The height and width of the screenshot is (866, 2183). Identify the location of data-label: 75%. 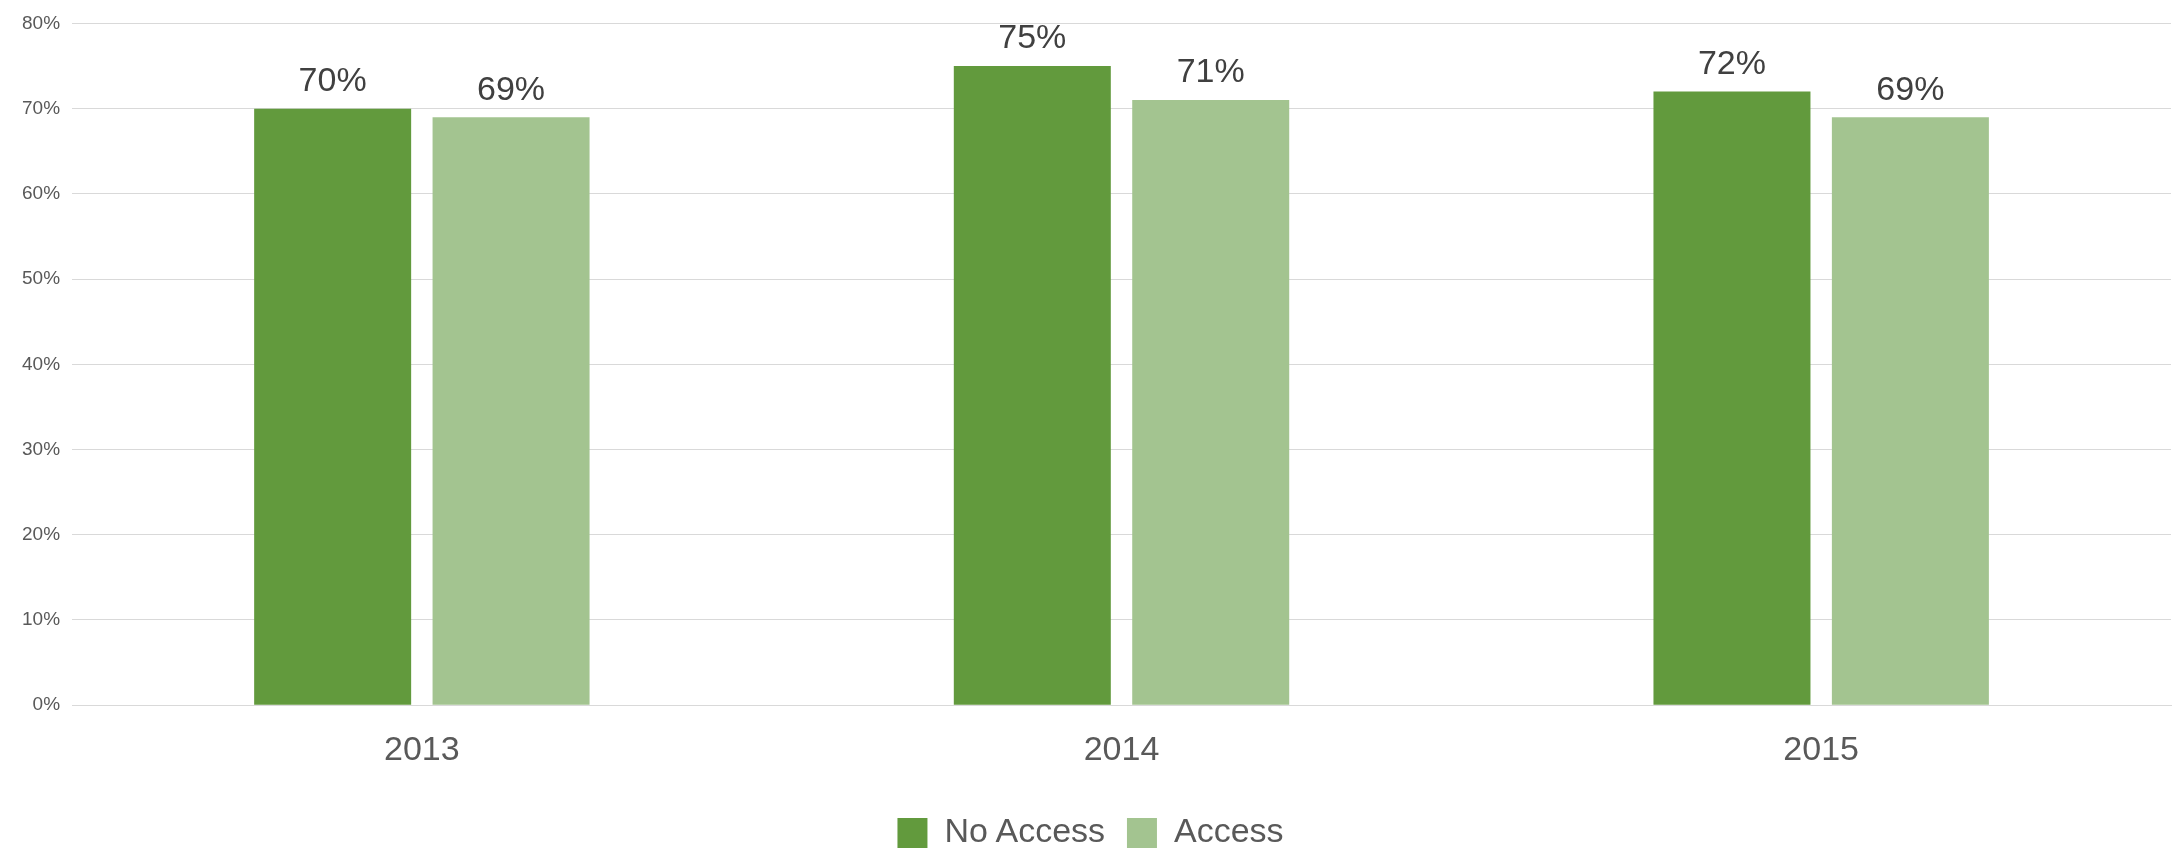
(1032, 36).